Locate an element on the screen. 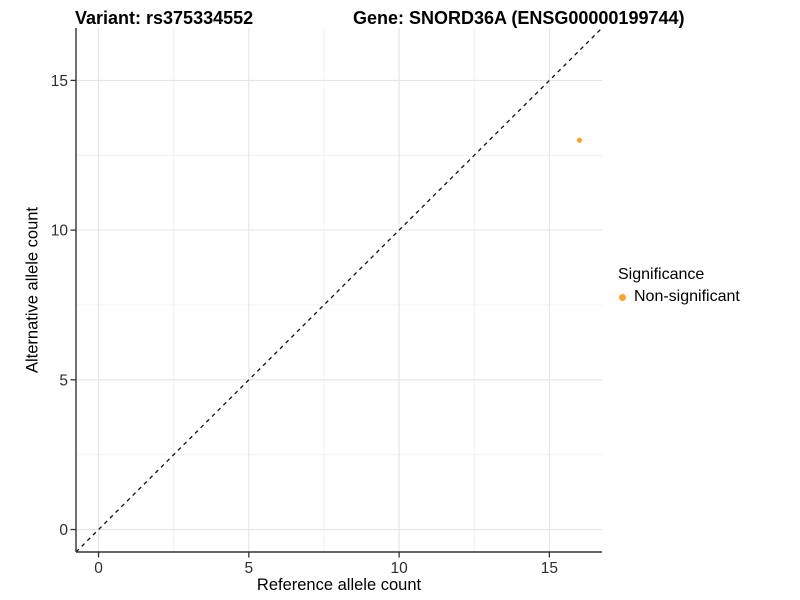 This screenshot has height=600, width=800. y-tick-label: 15 is located at coordinates (59, 81).